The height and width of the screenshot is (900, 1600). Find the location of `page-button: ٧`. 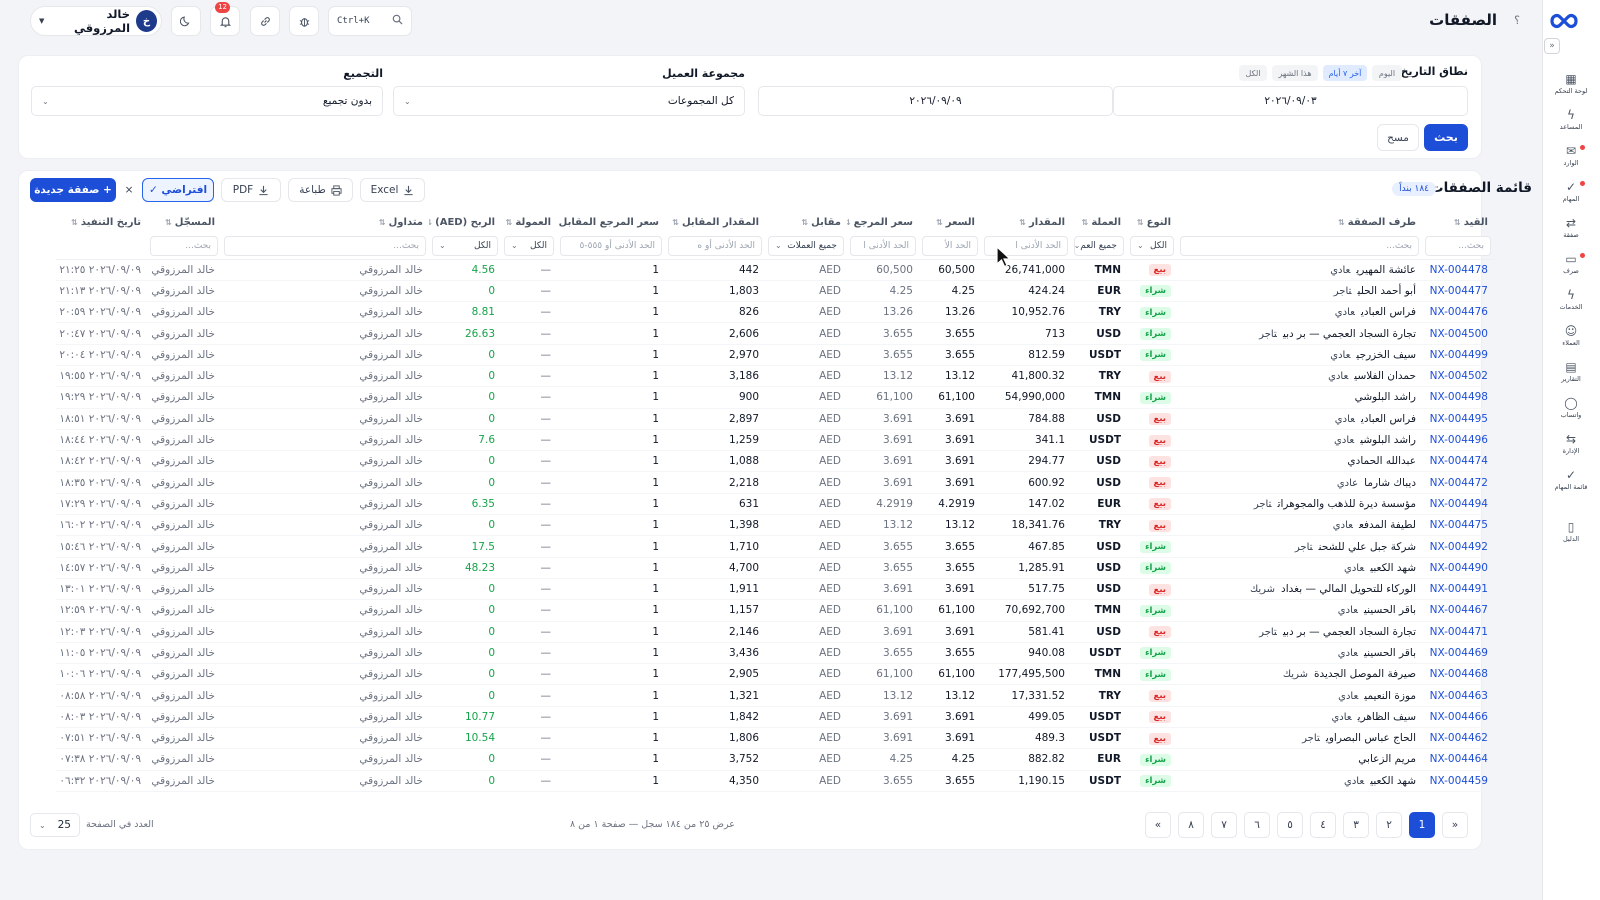

page-button: ٧ is located at coordinates (1224, 825).